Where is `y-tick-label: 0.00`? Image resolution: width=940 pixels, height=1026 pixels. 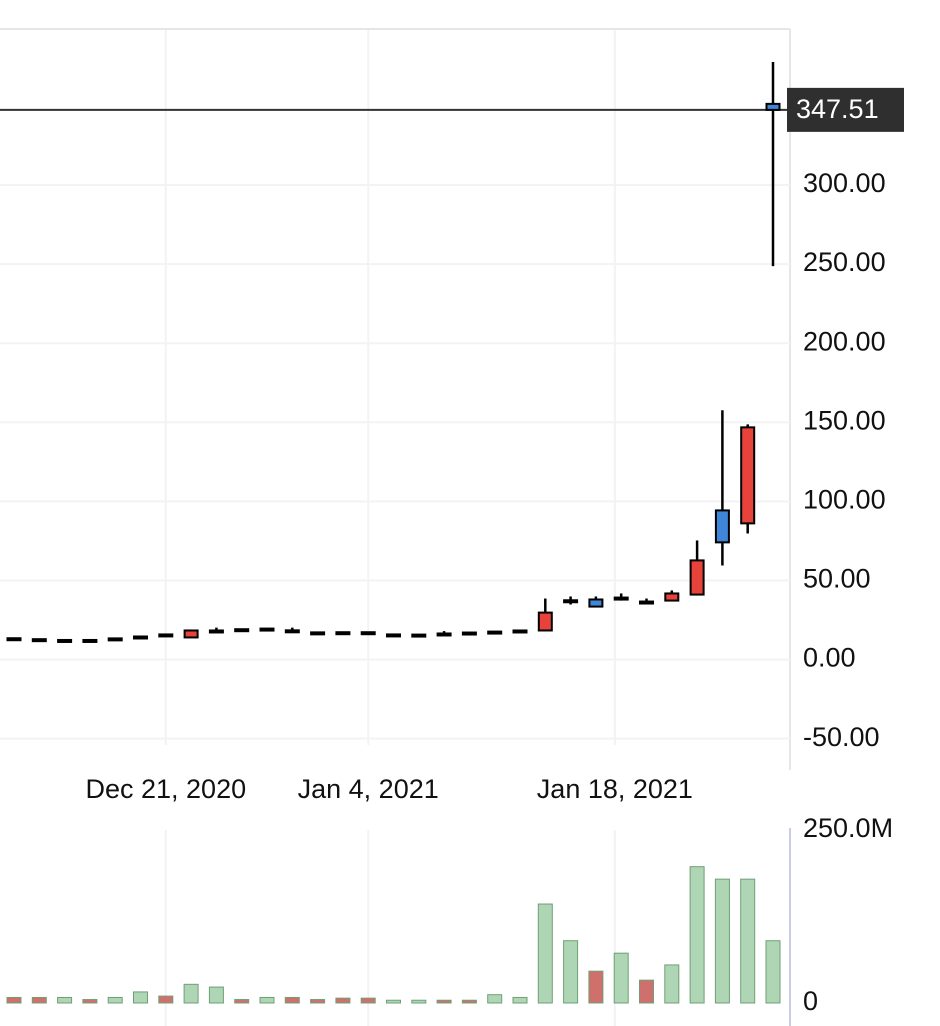 y-tick-label: 0.00 is located at coordinates (829, 658).